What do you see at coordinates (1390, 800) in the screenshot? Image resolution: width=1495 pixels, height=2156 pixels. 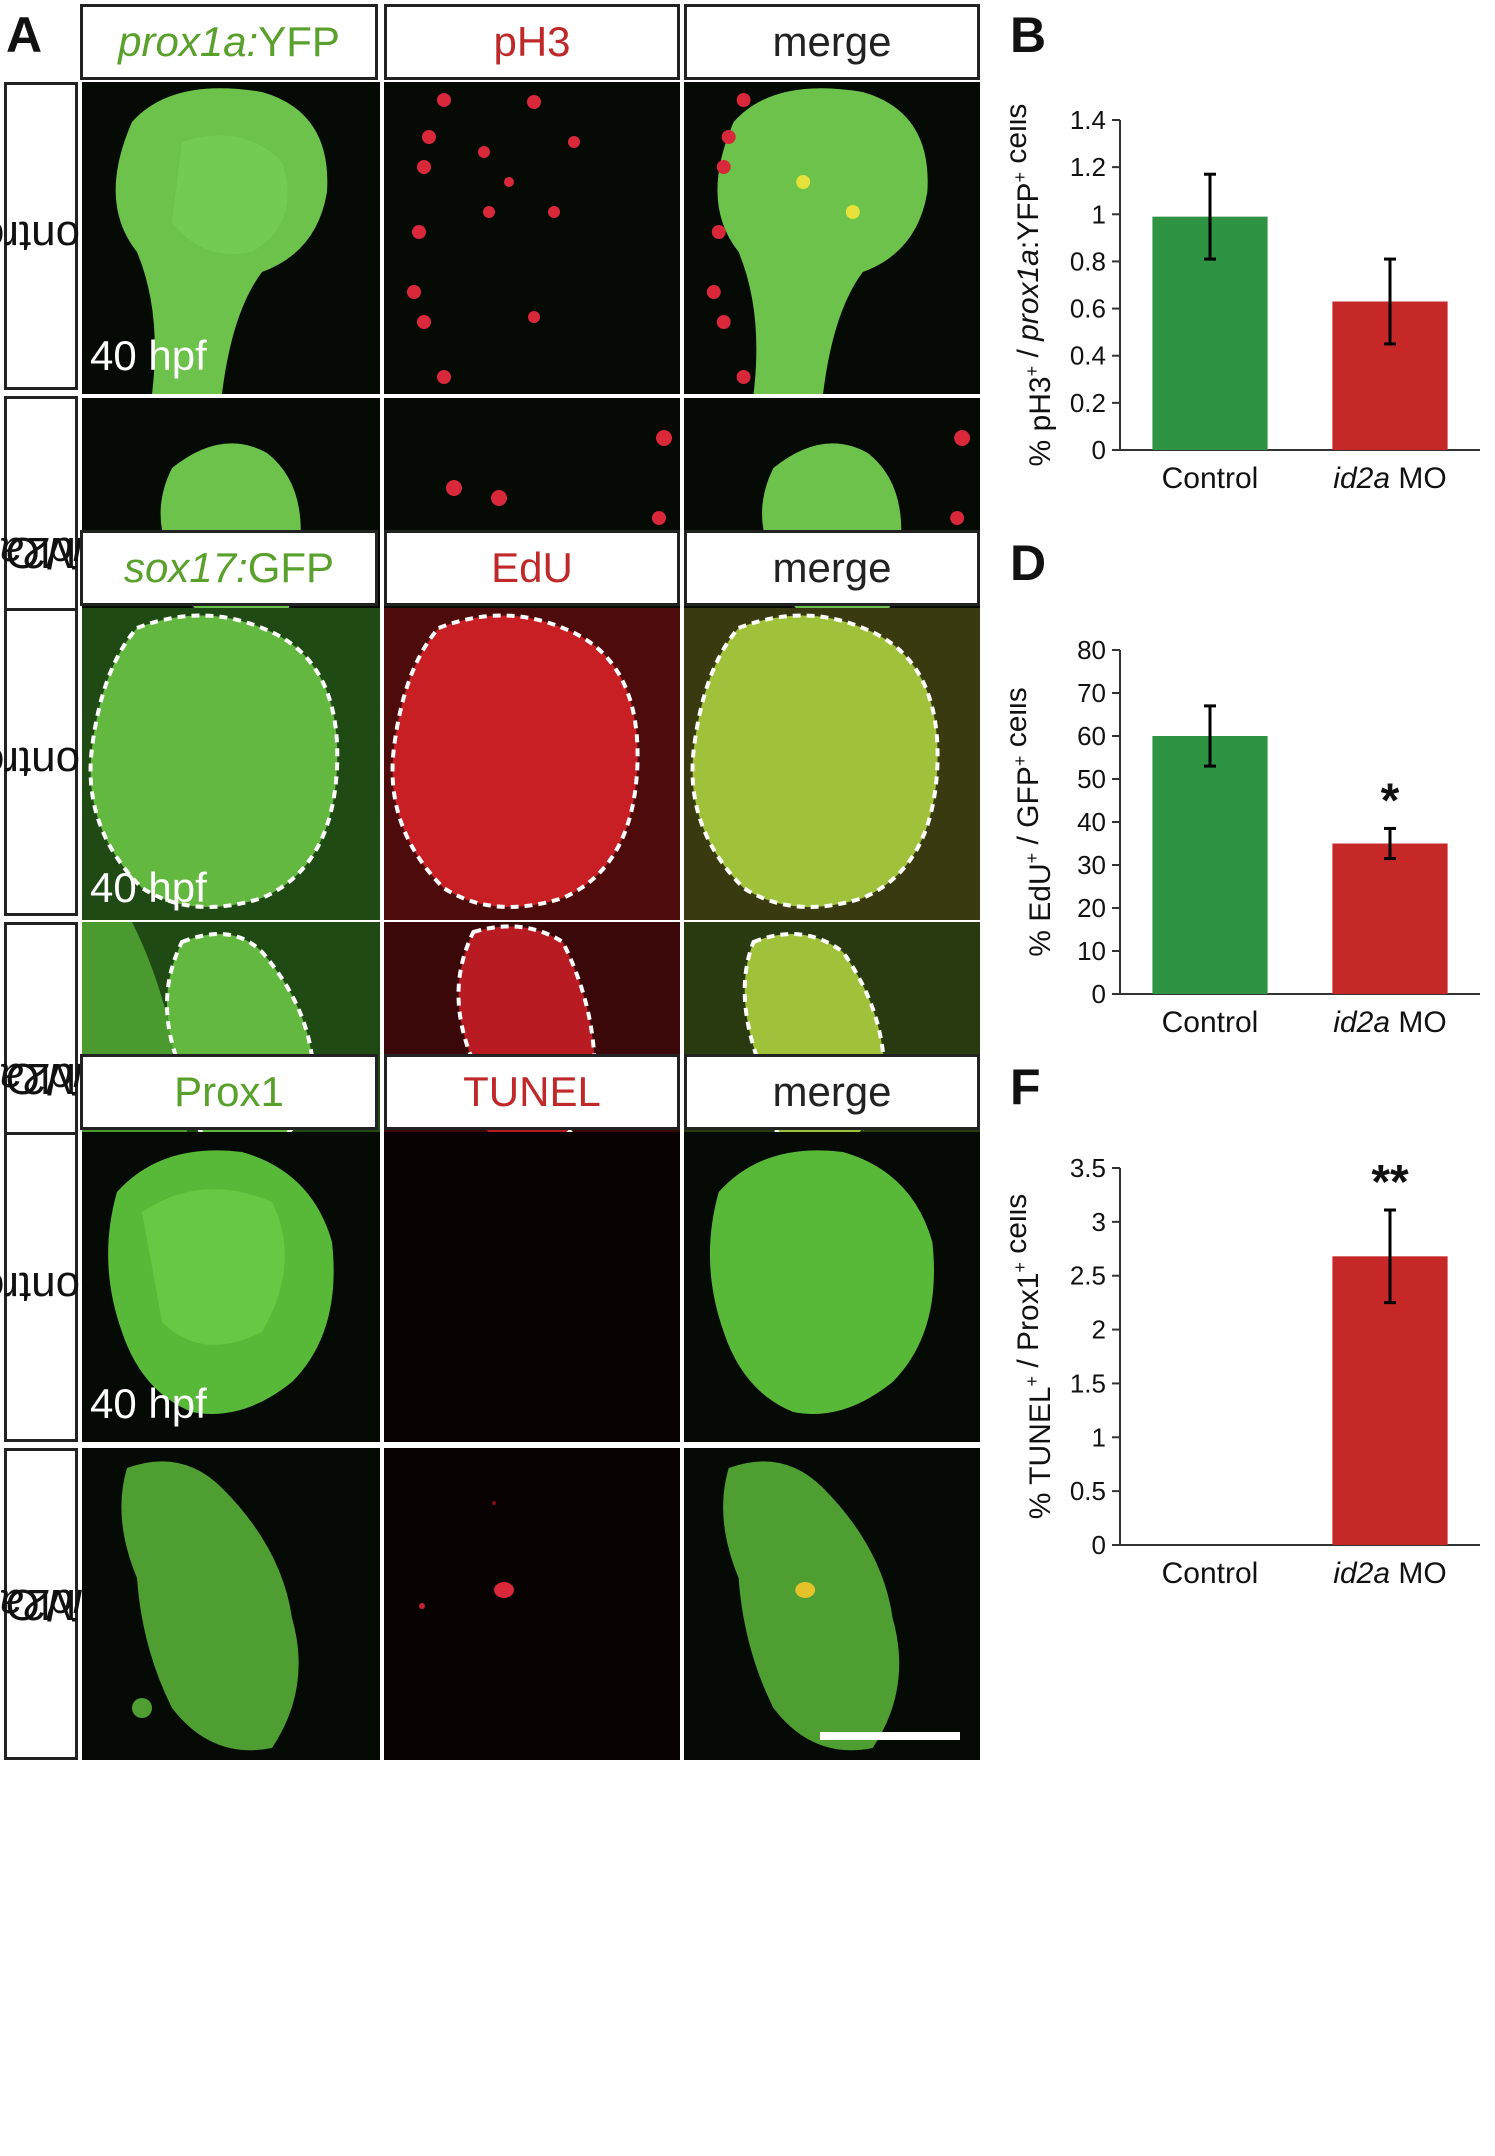 I see `significance-marker: *` at bounding box center [1390, 800].